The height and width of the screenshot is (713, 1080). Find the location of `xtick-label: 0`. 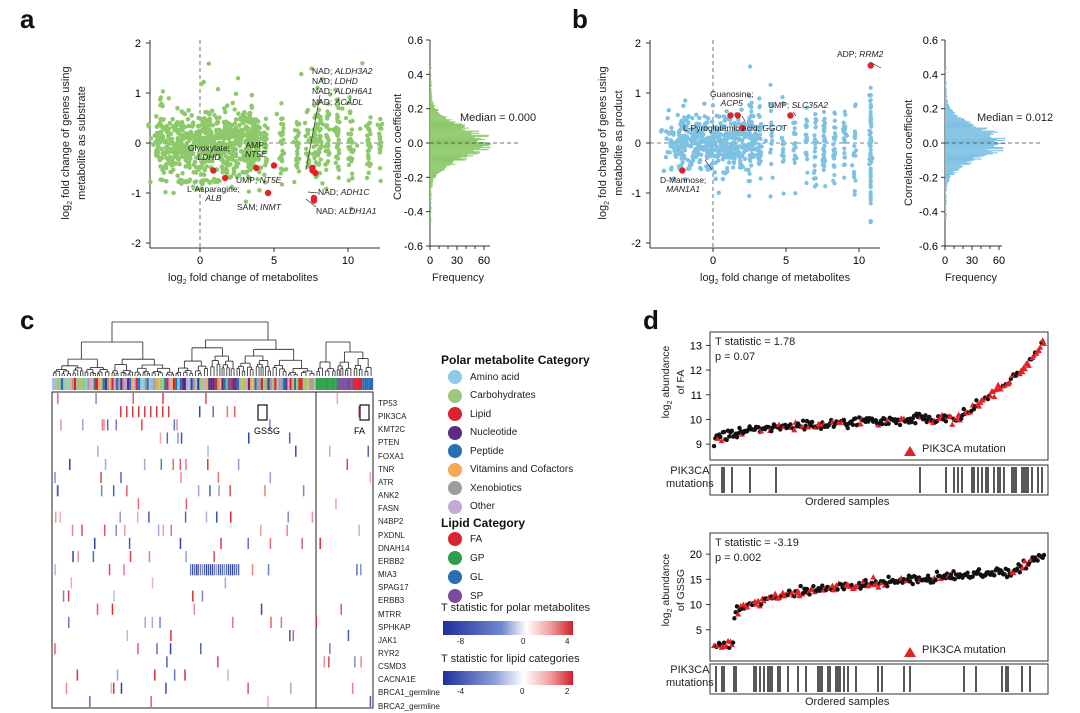

xtick-label: 0 is located at coordinates (945, 261).